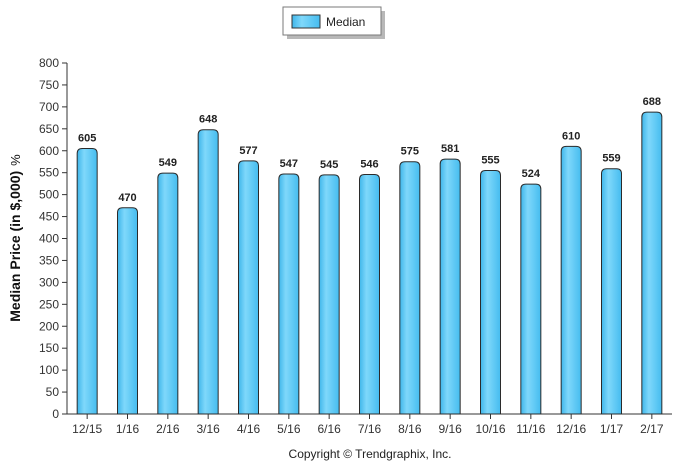  Describe the element at coordinates (127, 311) in the screenshot. I see `bar-1/16` at that location.